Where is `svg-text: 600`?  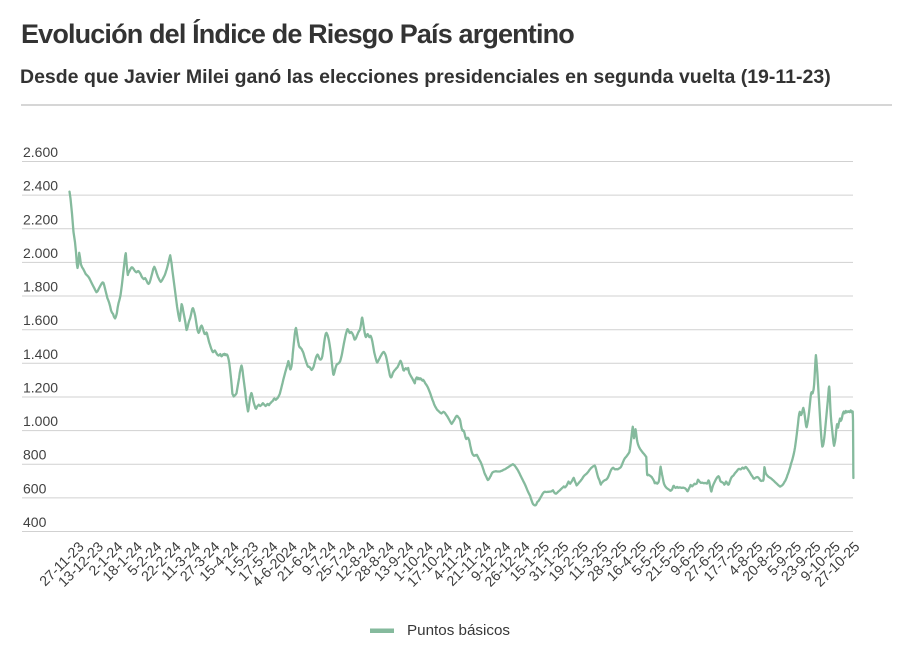
svg-text: 600 is located at coordinates (35, 488).